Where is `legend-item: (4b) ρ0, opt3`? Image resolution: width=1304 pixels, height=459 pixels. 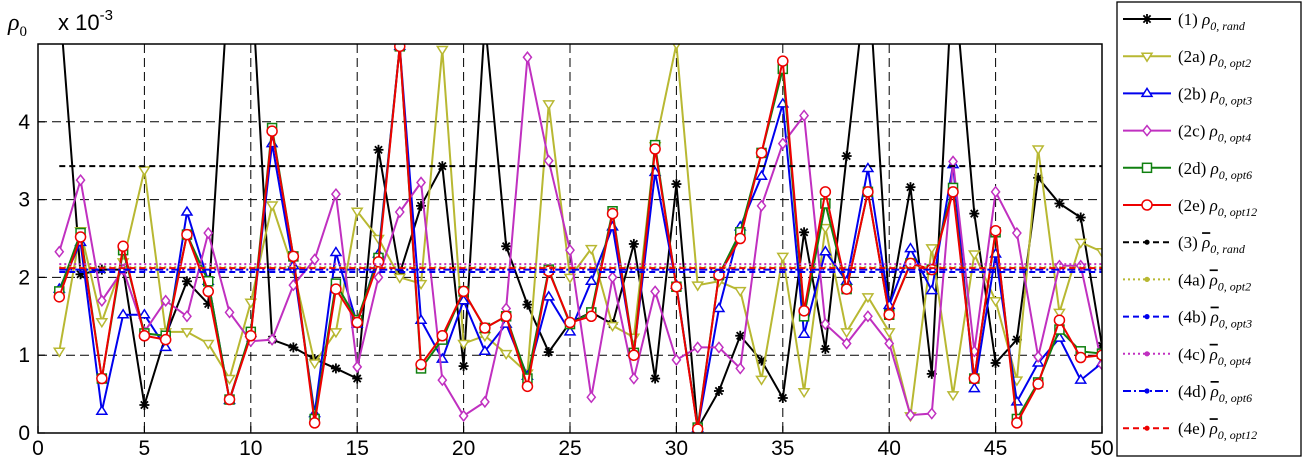 legend-item: (4b) ρ0, opt3 is located at coordinates (1187, 319).